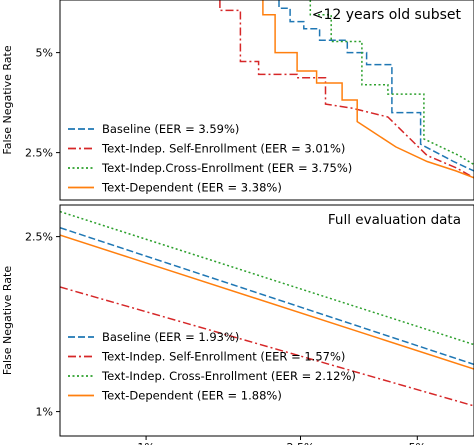  Describe the element at coordinates (170, 129) in the screenshot. I see `legend-label: Baseline (EER = 3.59%)` at that location.